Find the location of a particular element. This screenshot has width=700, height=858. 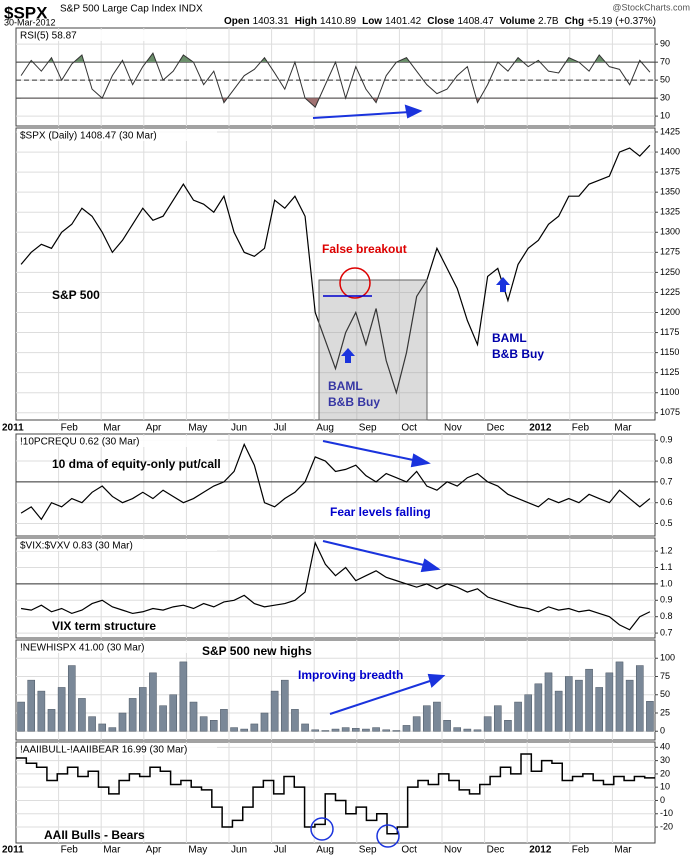

y-tick-label: 1075 is located at coordinates (670, 412).